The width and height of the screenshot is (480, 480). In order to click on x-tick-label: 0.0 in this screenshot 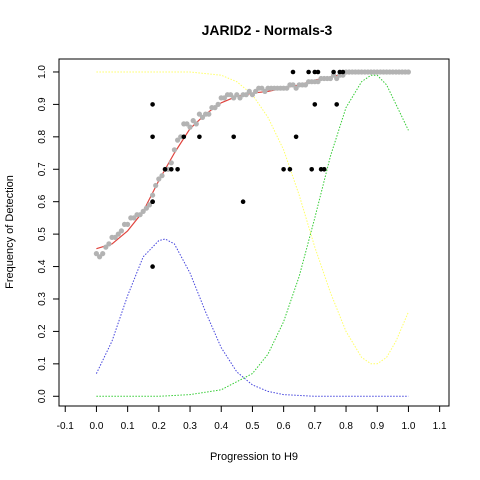, I will do `click(96, 426)`.